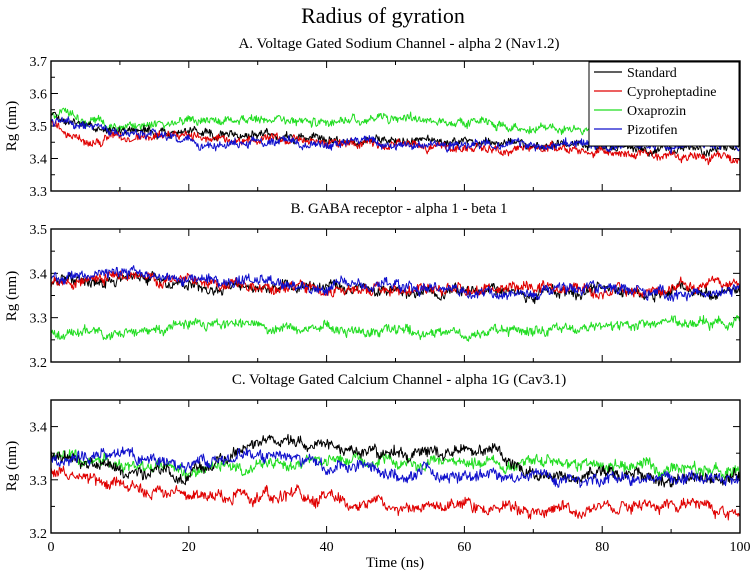  What do you see at coordinates (395, 303) in the screenshot?
I see `panel-b-series` at bounding box center [395, 303].